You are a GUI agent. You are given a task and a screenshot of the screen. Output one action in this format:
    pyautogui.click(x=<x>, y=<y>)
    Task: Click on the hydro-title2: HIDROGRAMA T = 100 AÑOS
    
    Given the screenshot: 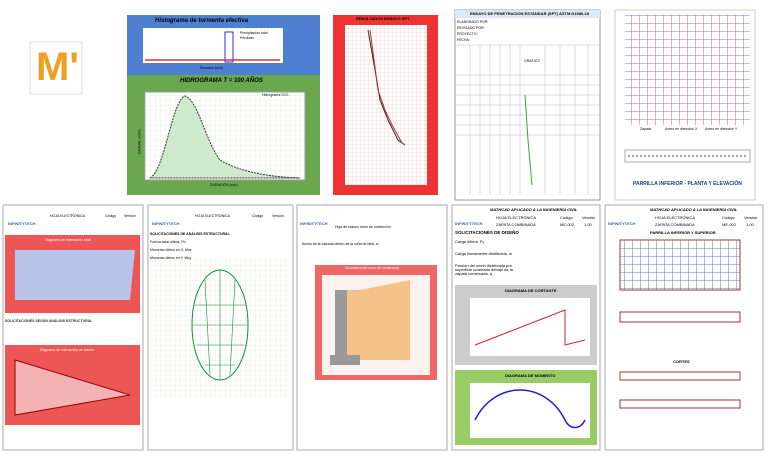 What is the action you would take?
    pyautogui.click(x=221, y=81)
    